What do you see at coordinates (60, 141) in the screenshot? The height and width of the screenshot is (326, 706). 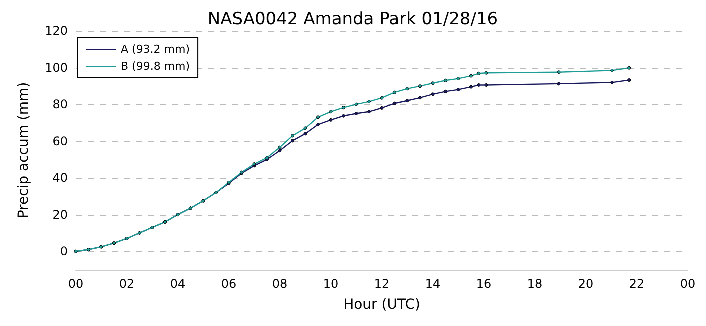 I see `y-tick-label: 60` at bounding box center [60, 141].